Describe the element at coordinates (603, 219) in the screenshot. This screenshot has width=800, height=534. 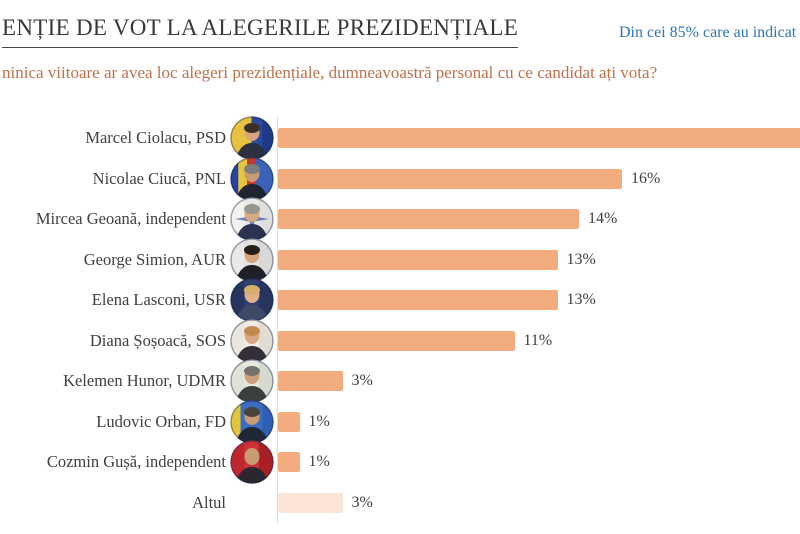
I see `vote-percentage: 14%` at that location.